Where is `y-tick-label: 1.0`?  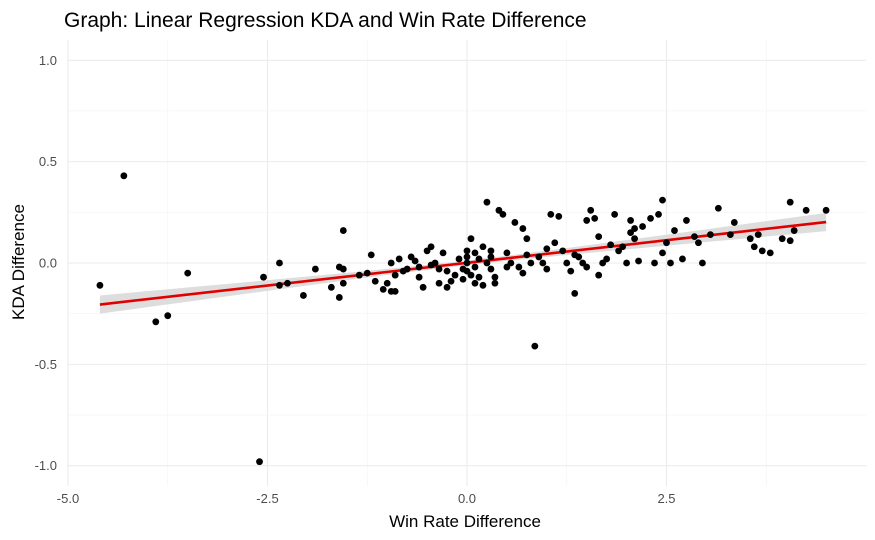 y-tick-label: 1.0 is located at coordinates (48, 60).